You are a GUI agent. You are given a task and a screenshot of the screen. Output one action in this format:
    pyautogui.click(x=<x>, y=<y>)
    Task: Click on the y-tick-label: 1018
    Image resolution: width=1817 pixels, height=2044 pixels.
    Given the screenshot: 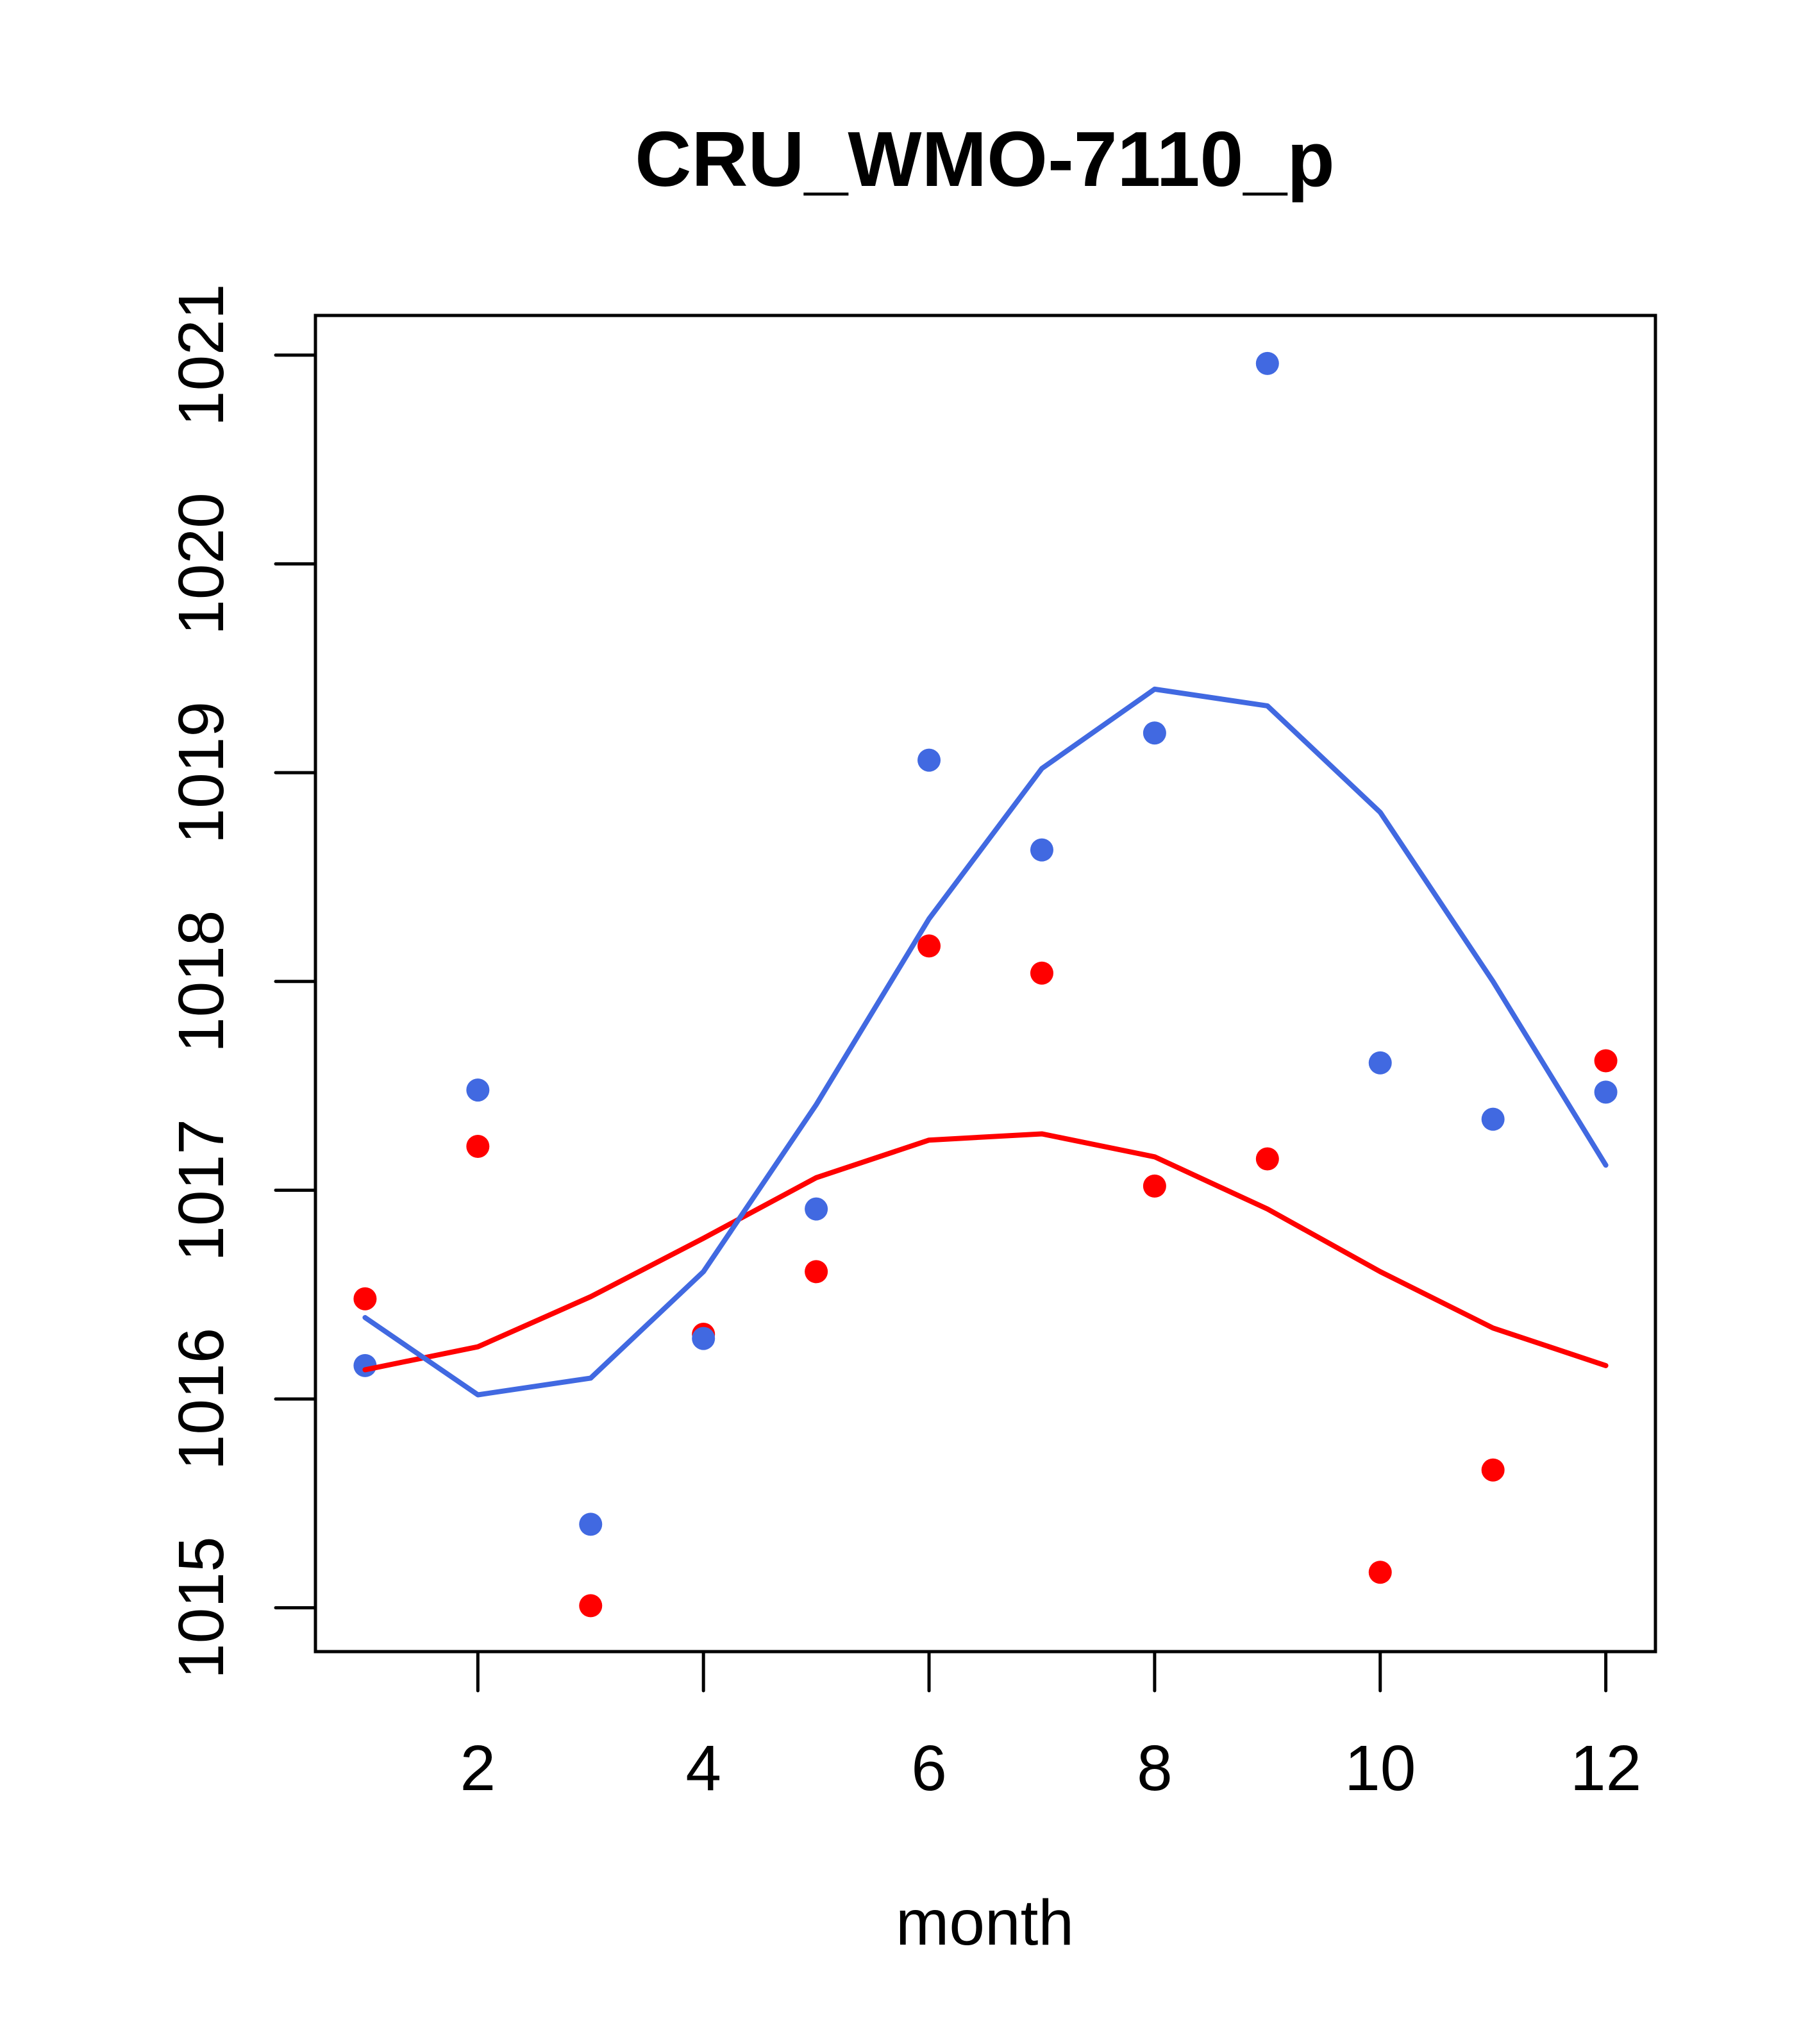 What is the action you would take?
    pyautogui.click(x=201, y=982)
    